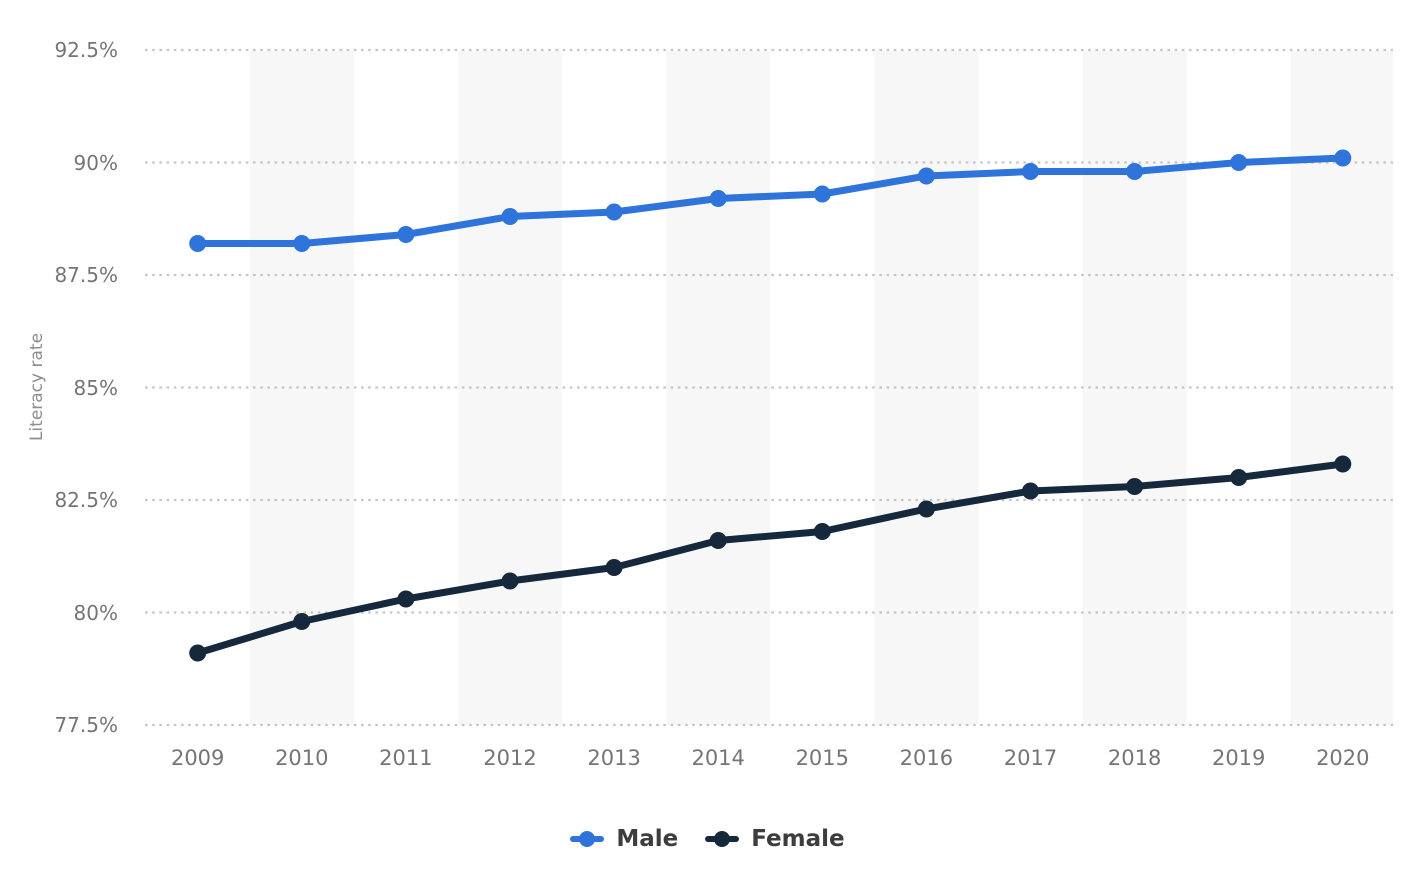  Describe the element at coordinates (197, 758) in the screenshot. I see `x-tick-label-2009: 2009` at that location.